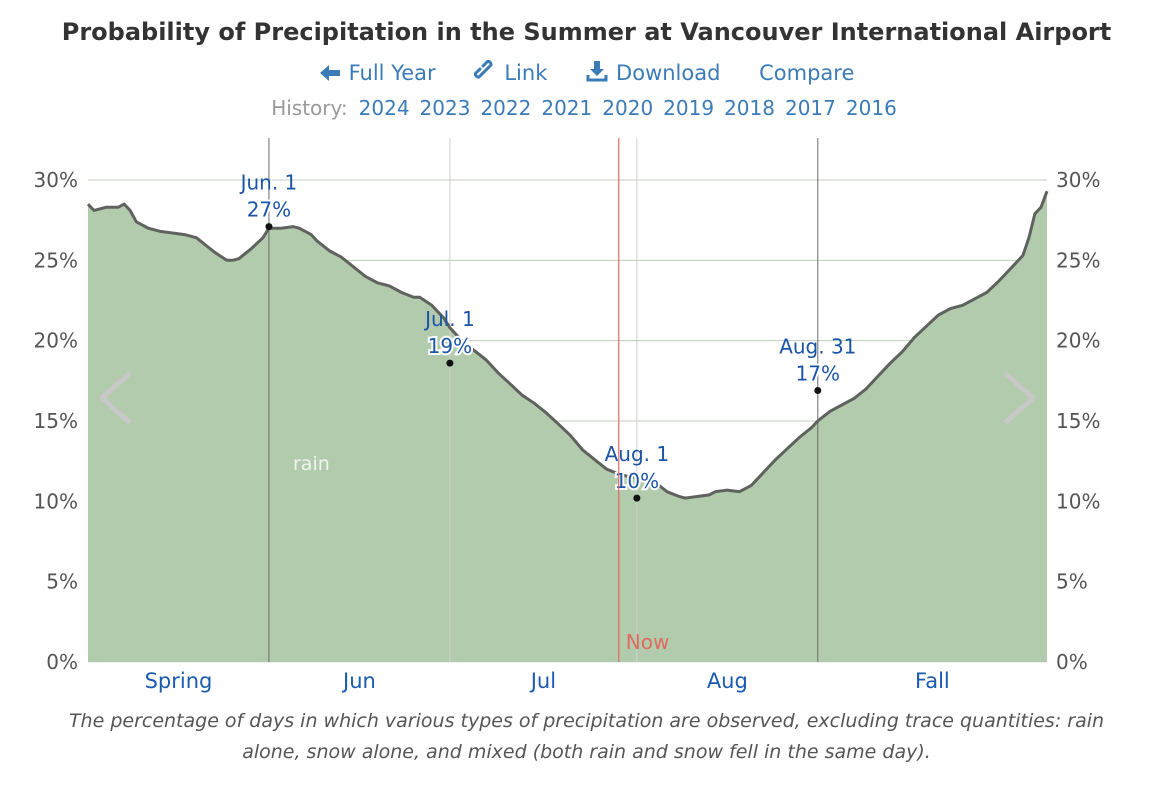 This screenshot has height=800, width=1173. I want to click on history-year-2020: 2020, so click(628, 108).